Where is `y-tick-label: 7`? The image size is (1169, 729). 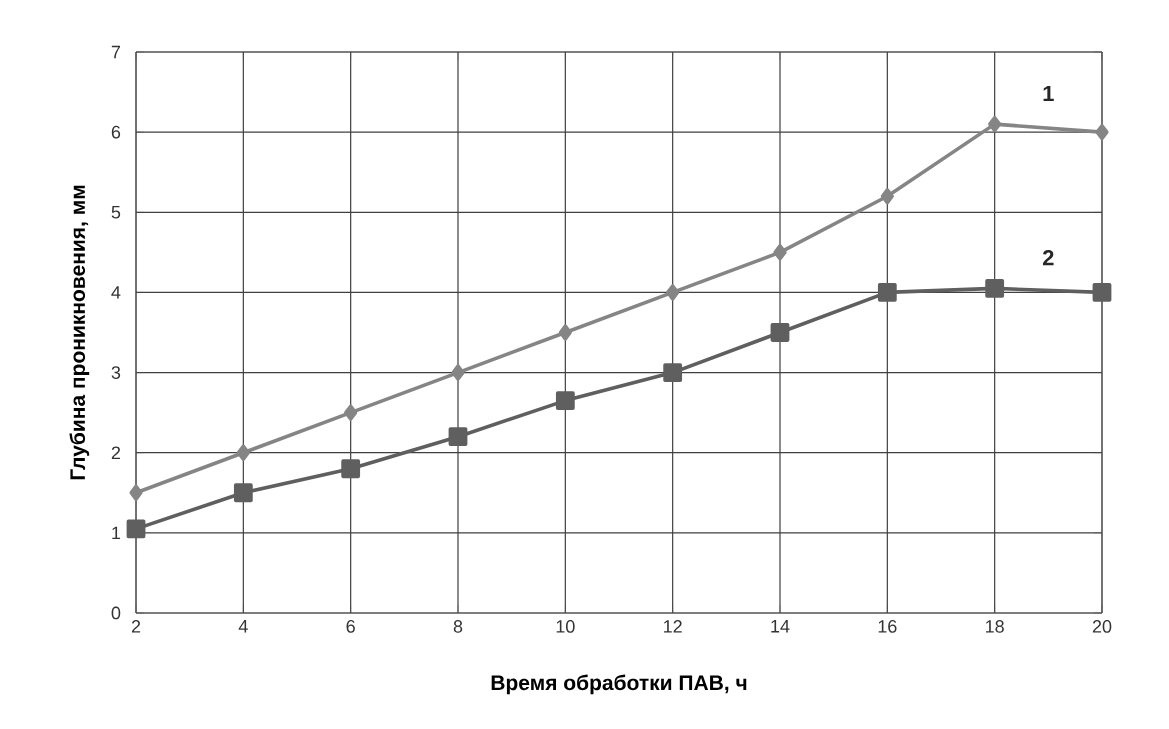
y-tick-label: 7 is located at coordinates (116, 52).